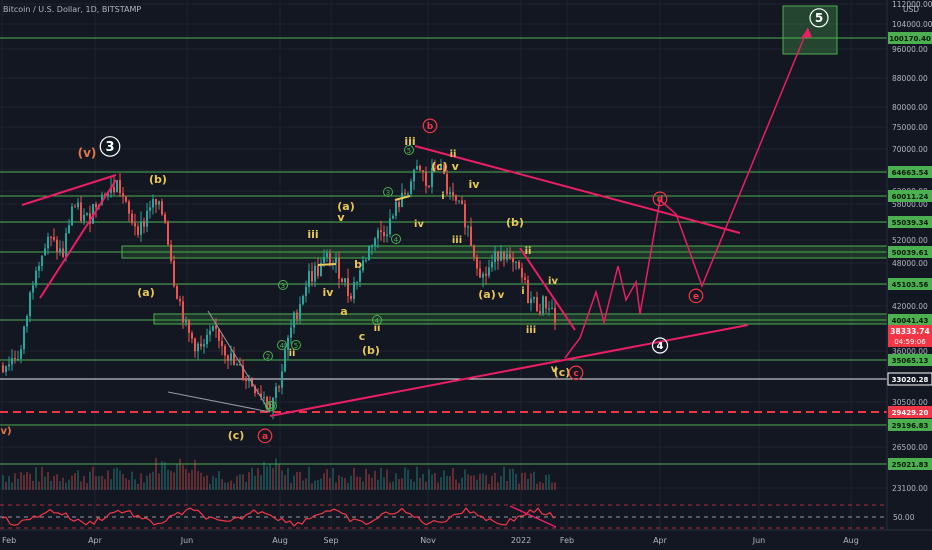 This screenshot has height=550, width=932. I want to click on minor-wave-label: 4, so click(396, 240).